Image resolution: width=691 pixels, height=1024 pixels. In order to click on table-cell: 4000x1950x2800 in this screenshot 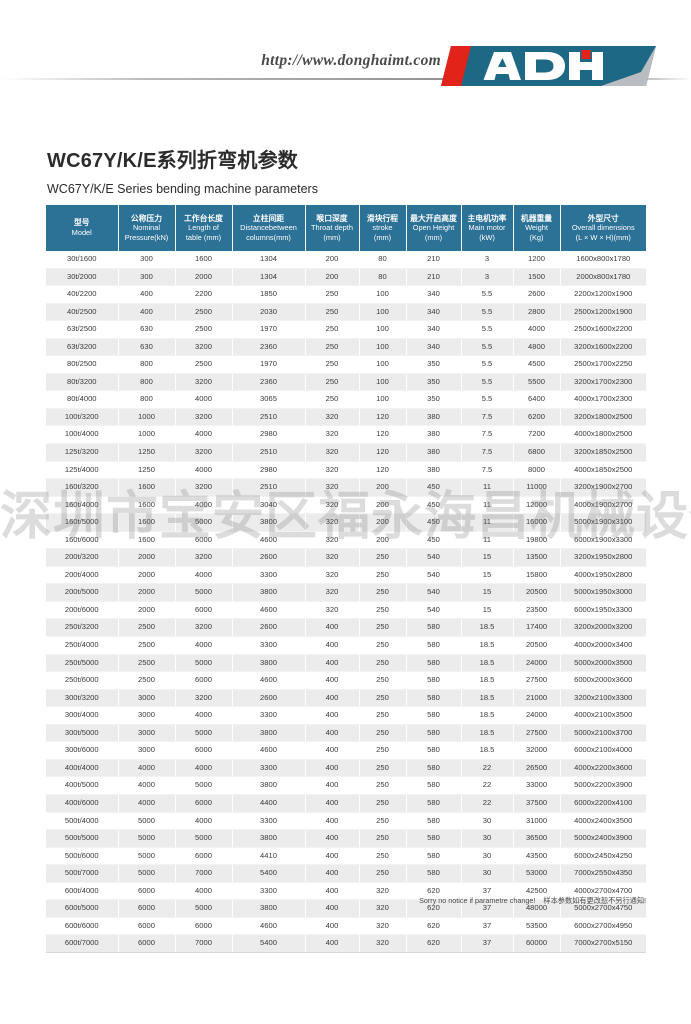, I will do `click(603, 575)`.